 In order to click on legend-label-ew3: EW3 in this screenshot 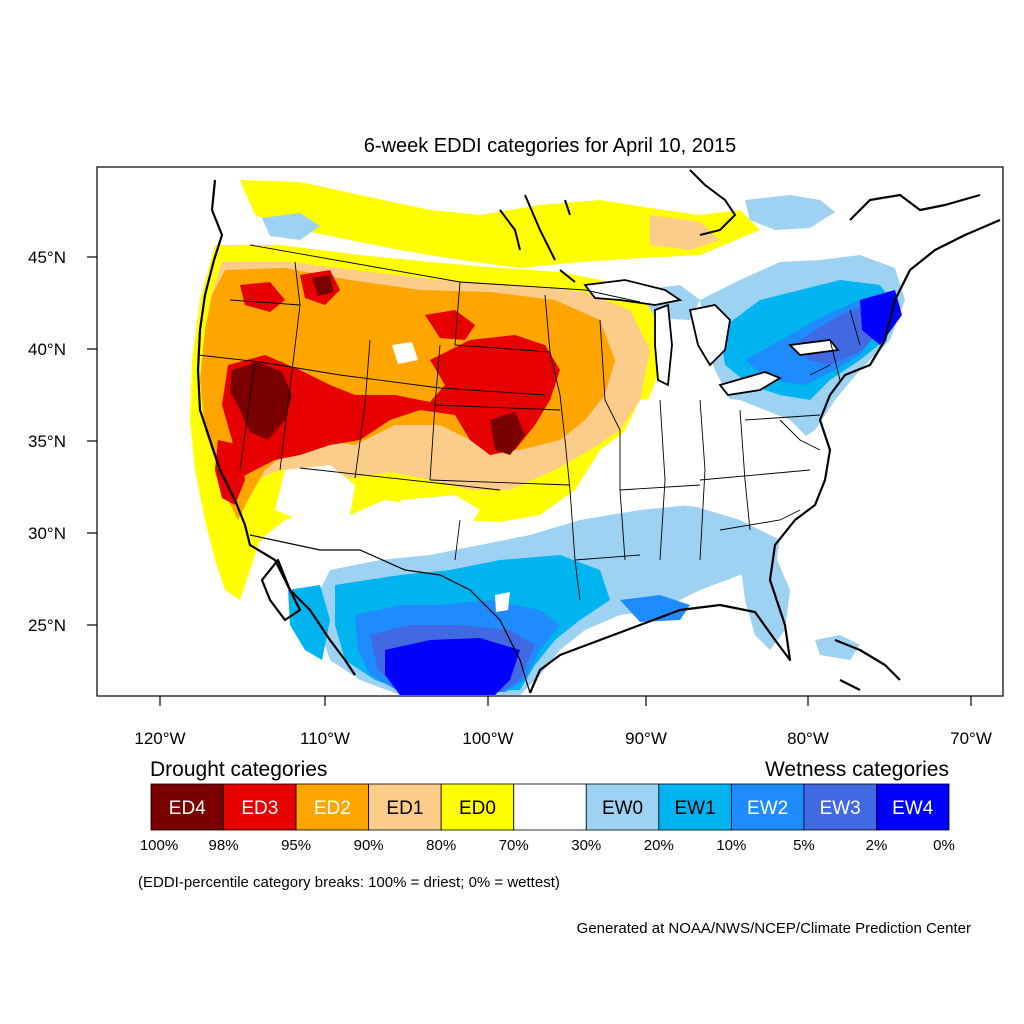, I will do `click(840, 808)`.